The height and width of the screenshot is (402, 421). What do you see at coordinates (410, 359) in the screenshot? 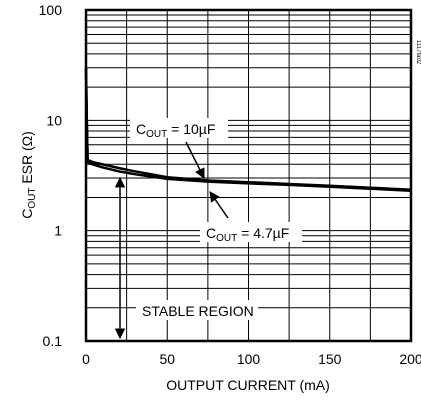
I see `x-tick-label: 200` at bounding box center [410, 359].